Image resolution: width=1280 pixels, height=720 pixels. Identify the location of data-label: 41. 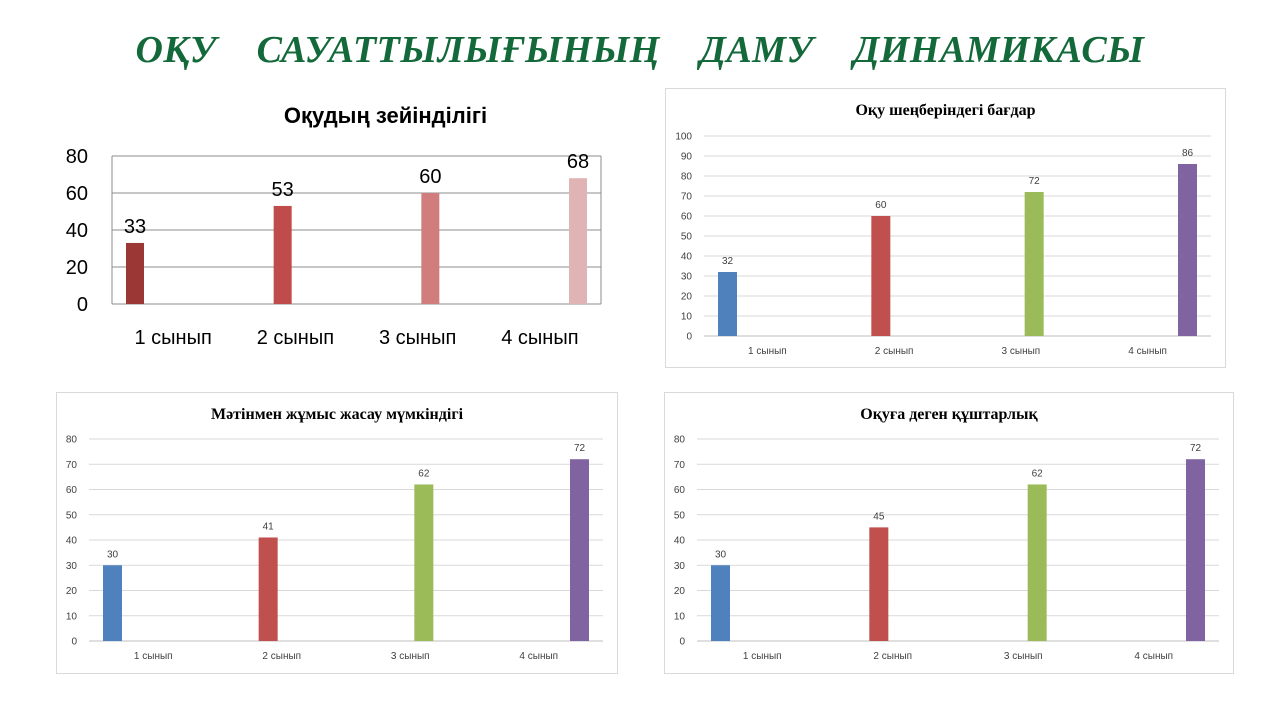
(269, 526).